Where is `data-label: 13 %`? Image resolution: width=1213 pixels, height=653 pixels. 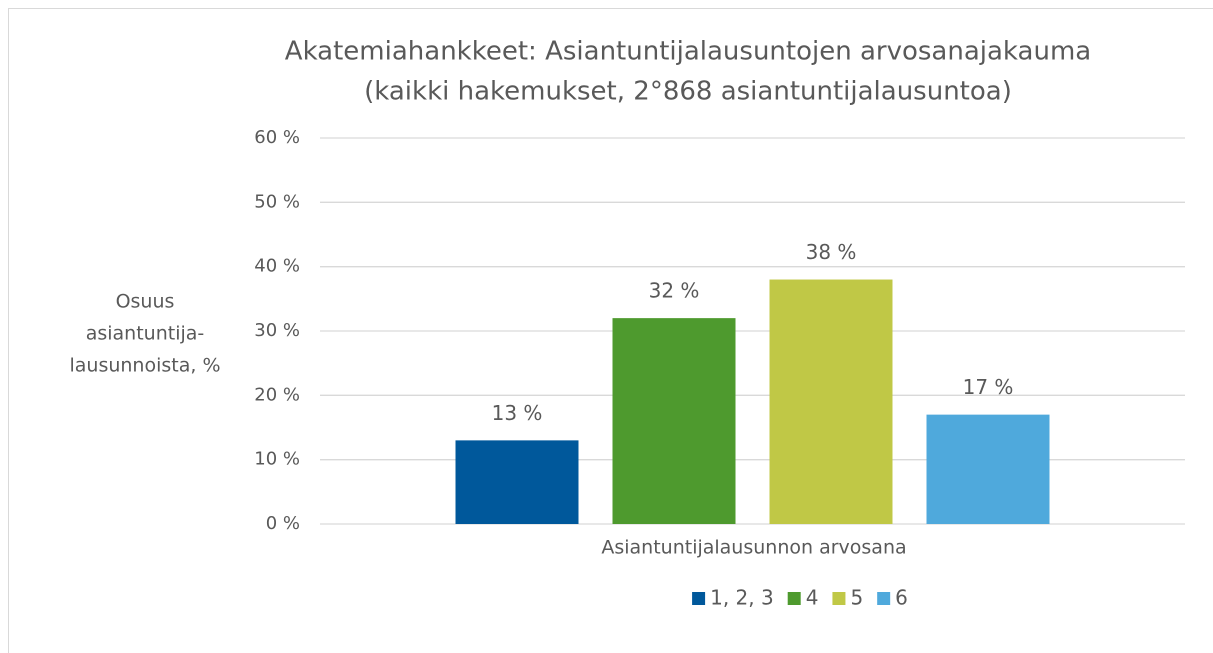
data-label: 13 % is located at coordinates (517, 413).